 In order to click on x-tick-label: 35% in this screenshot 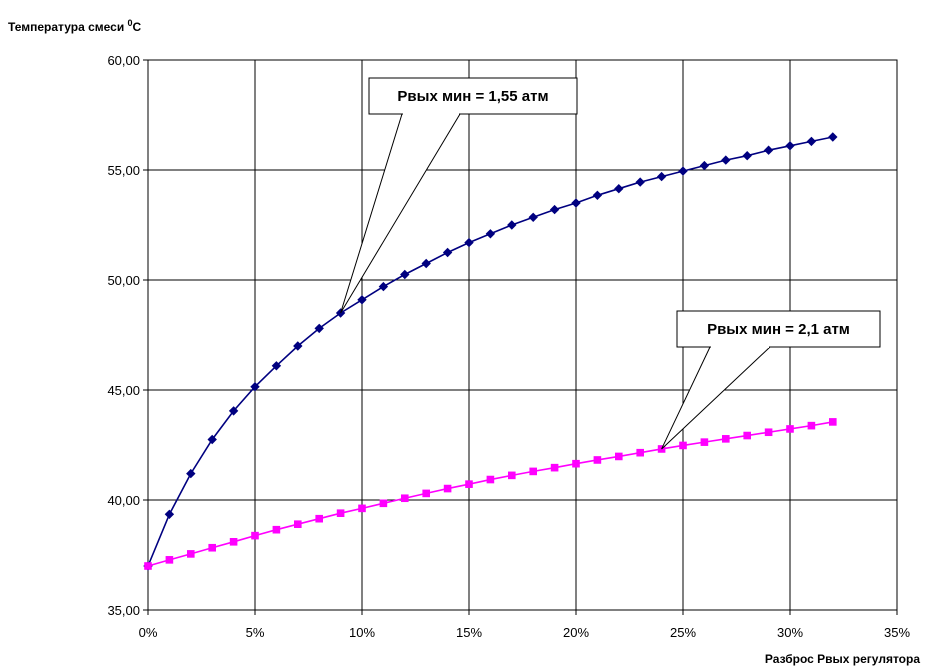, I will do `click(897, 632)`.